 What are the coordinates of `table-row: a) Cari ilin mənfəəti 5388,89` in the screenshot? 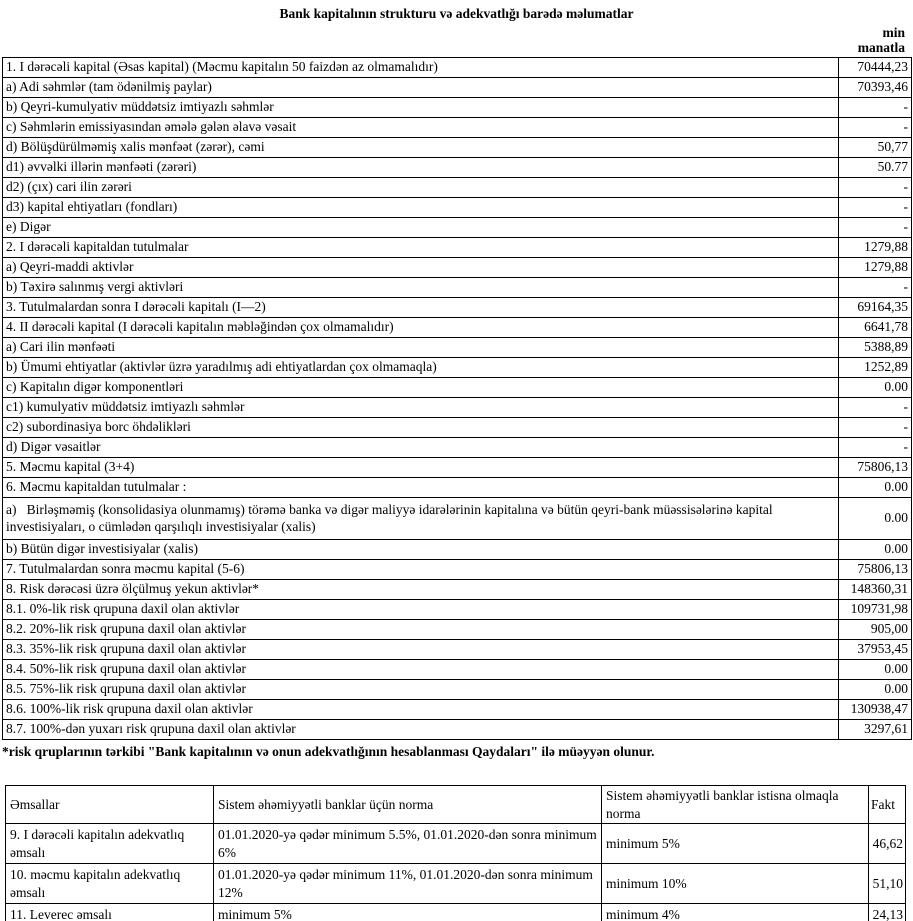 It's located at (457, 348).